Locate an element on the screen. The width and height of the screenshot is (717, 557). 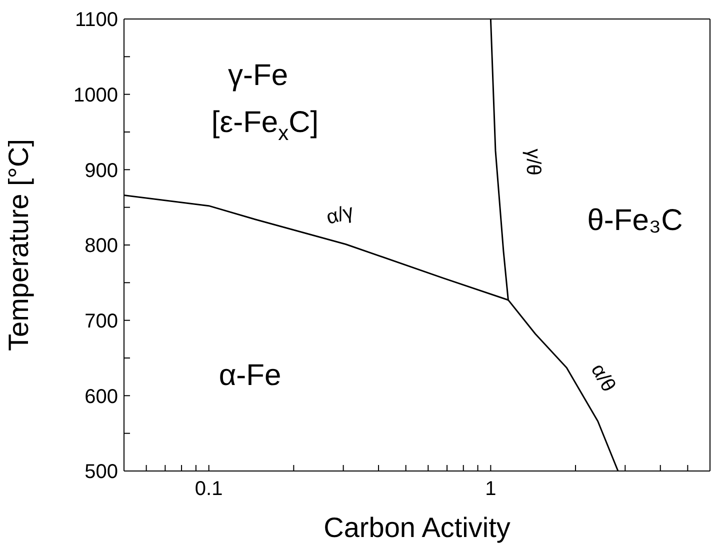
annotation: α/γ is located at coordinates (340, 215).